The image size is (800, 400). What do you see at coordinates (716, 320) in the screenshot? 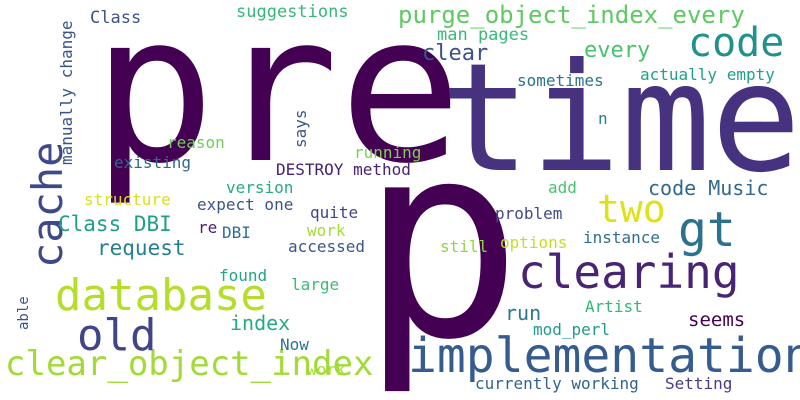
I see `cloud-word: seems` at bounding box center [716, 320].